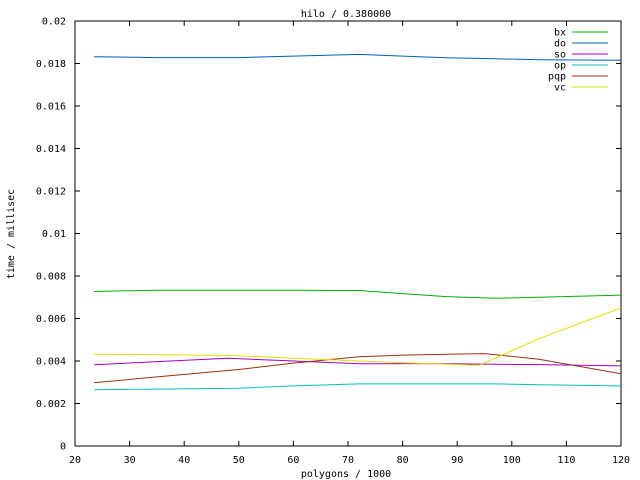 The height and width of the screenshot is (480, 640). I want to click on x-tick-label: 120, so click(621, 460).